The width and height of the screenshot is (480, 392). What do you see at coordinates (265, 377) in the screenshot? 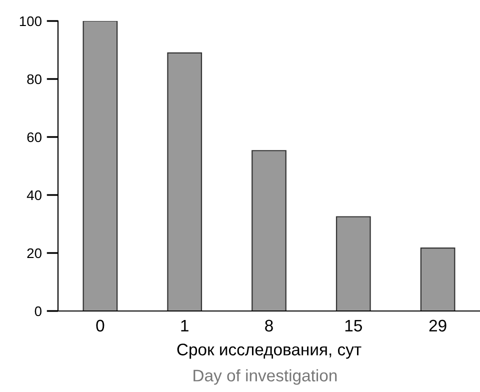
I see `text: Day of investigation` at bounding box center [265, 377].